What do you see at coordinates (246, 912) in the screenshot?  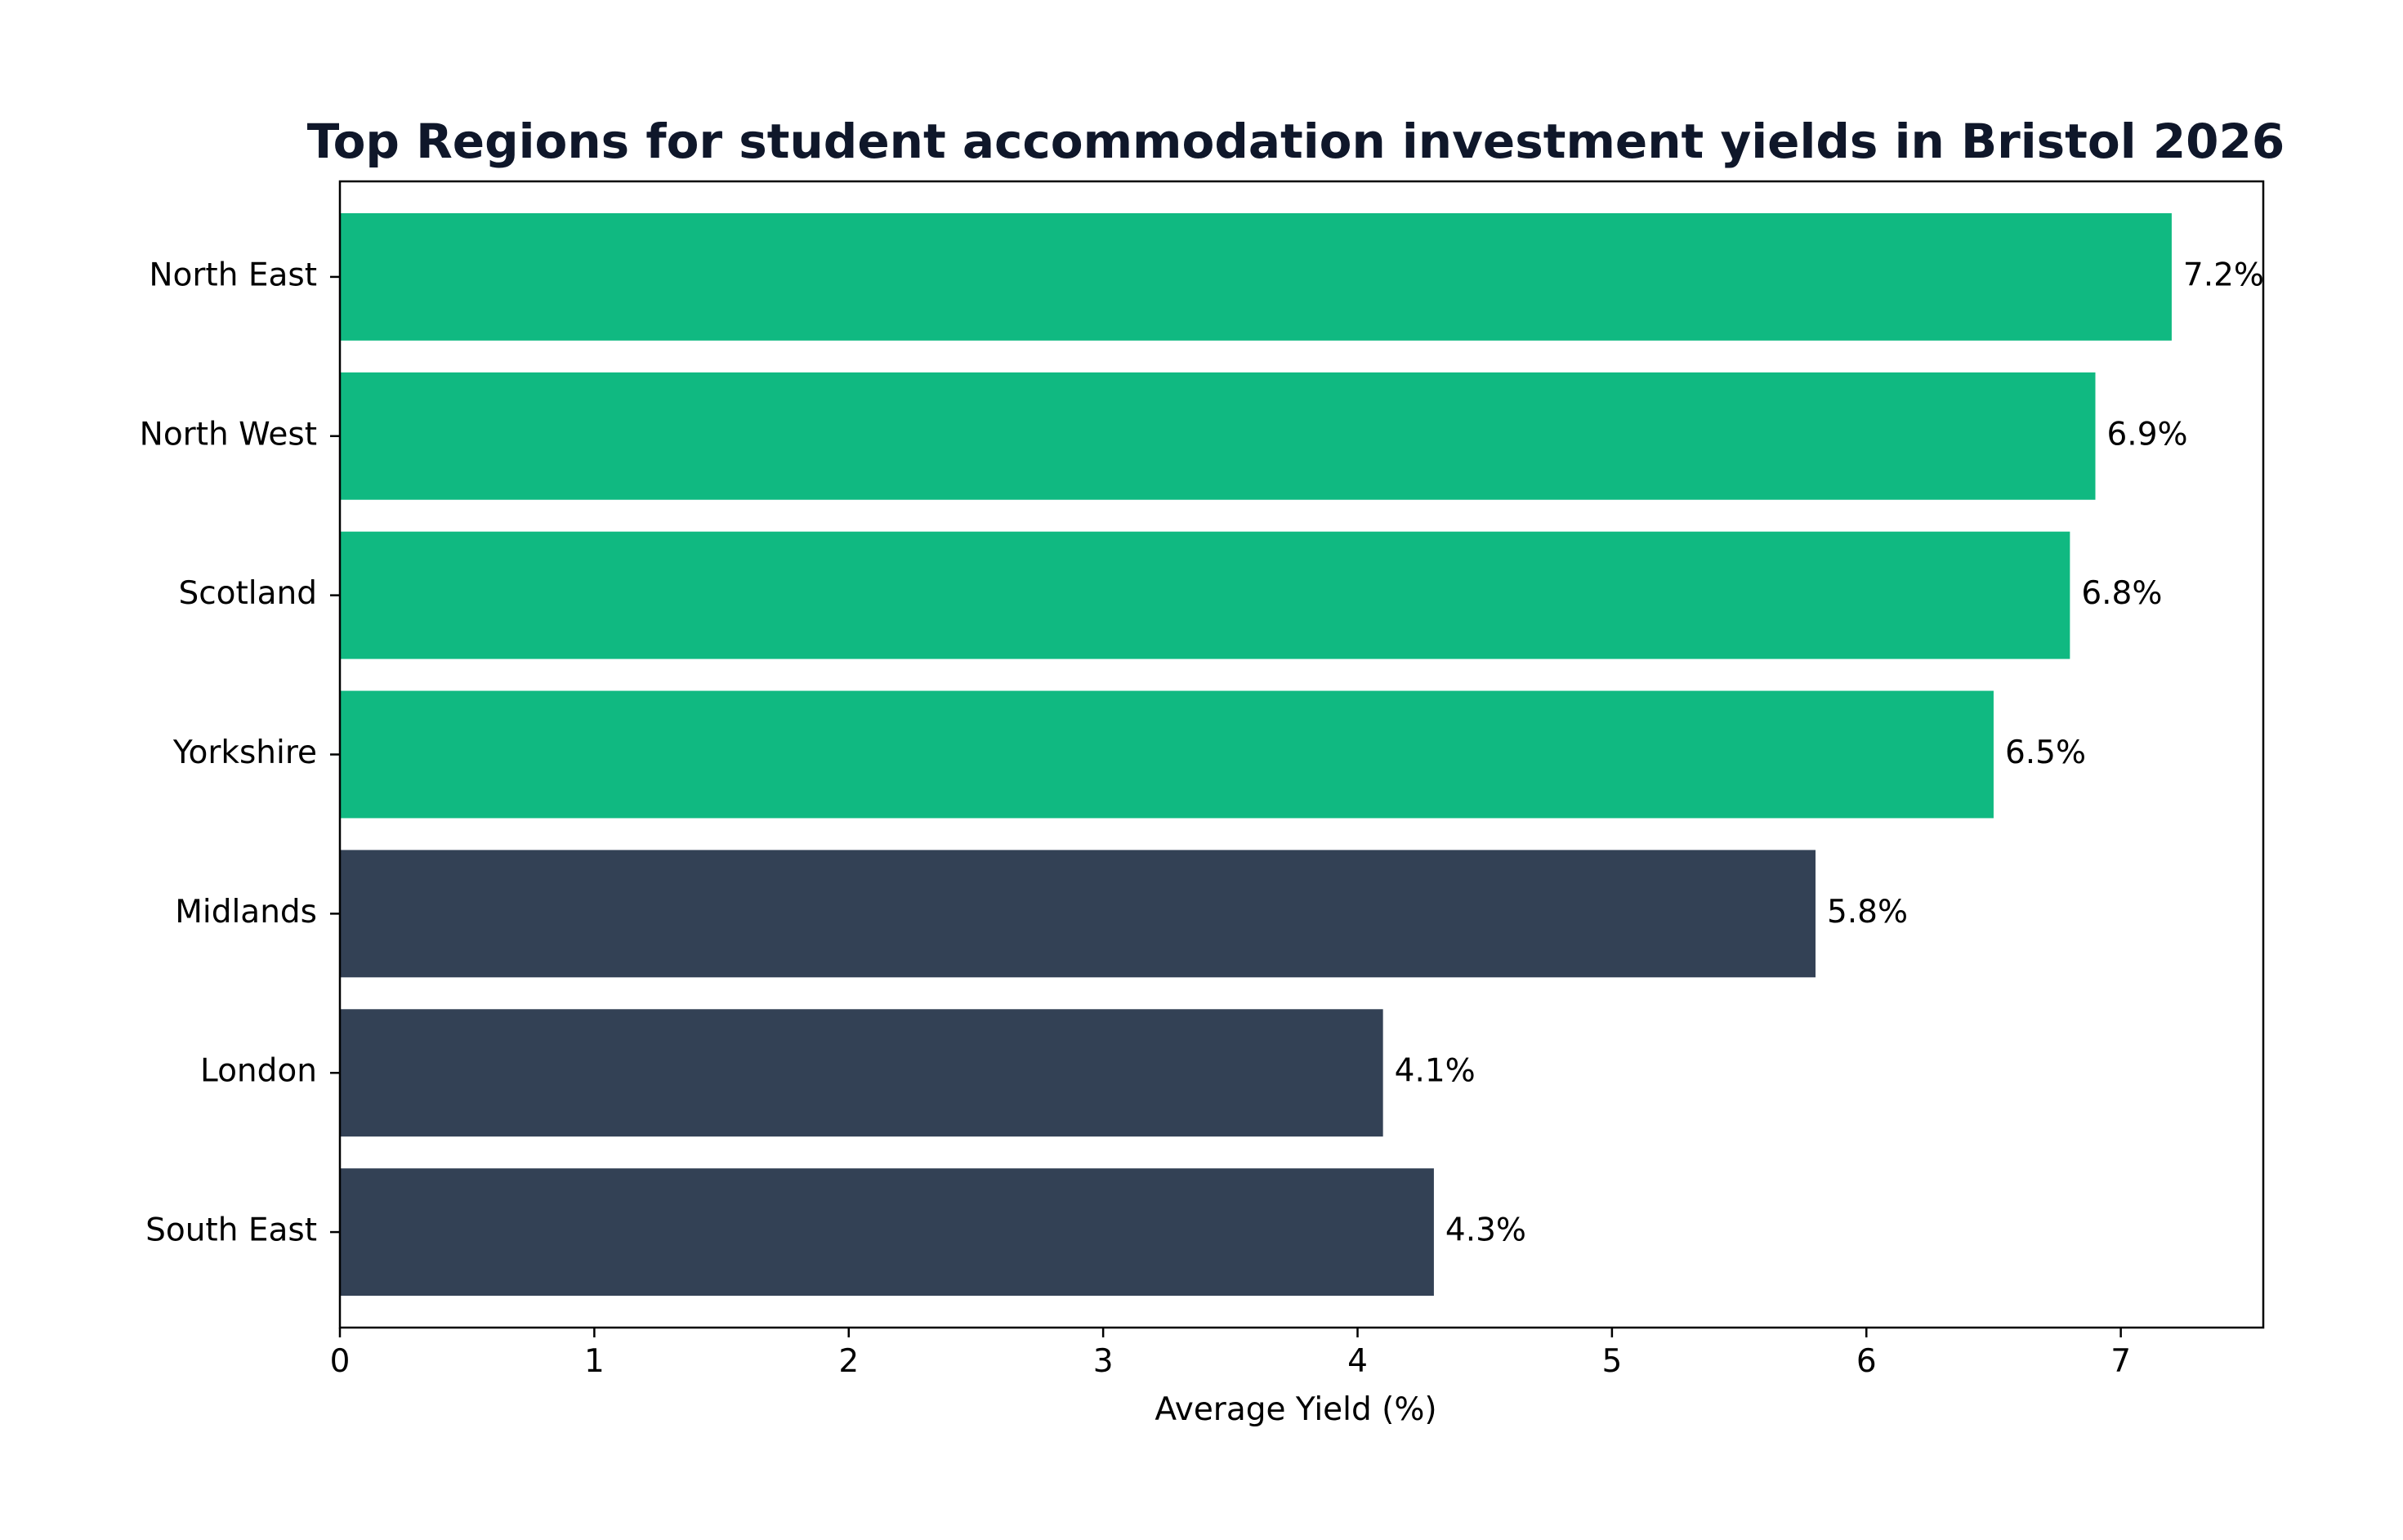 I see `y-tick-label-midlands: Midlands` at bounding box center [246, 912].